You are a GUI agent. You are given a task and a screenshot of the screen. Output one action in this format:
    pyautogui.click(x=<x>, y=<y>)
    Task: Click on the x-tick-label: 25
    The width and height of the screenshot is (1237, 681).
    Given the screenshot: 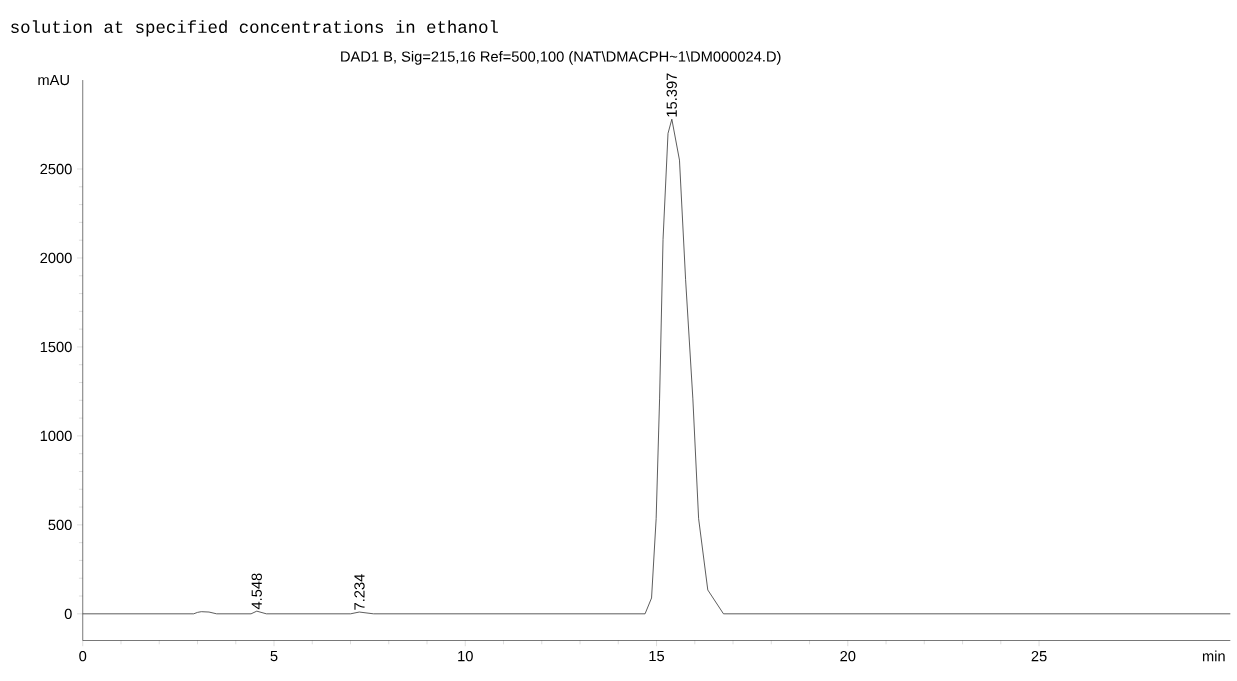 What is the action you would take?
    pyautogui.click(x=1039, y=656)
    